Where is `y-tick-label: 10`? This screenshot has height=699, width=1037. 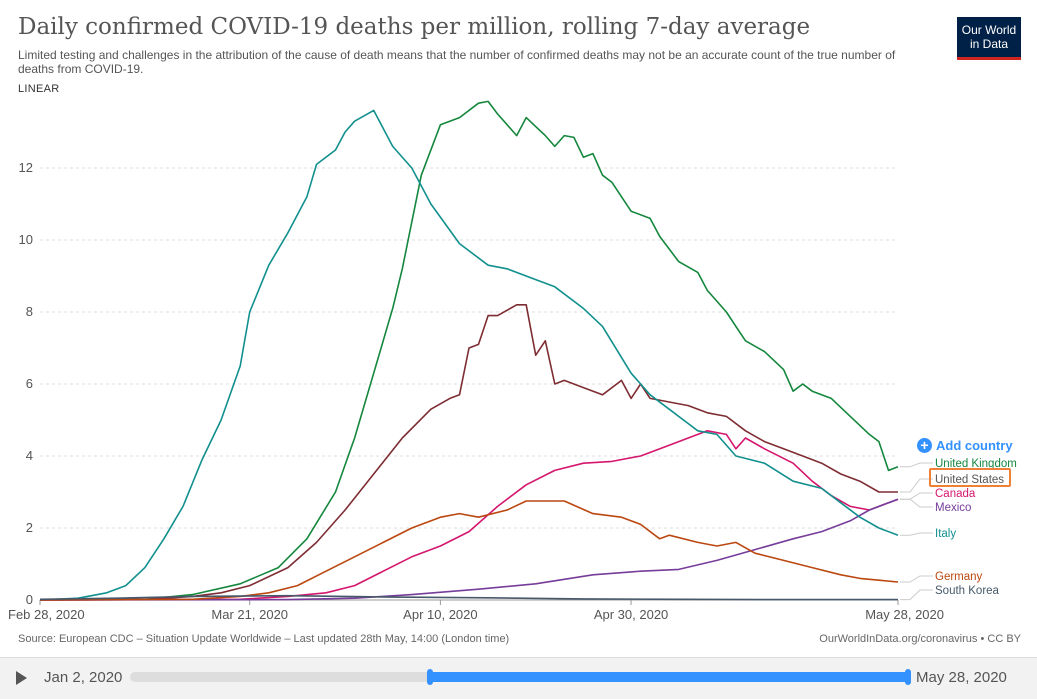 y-tick-label: 10 is located at coordinates (26, 239).